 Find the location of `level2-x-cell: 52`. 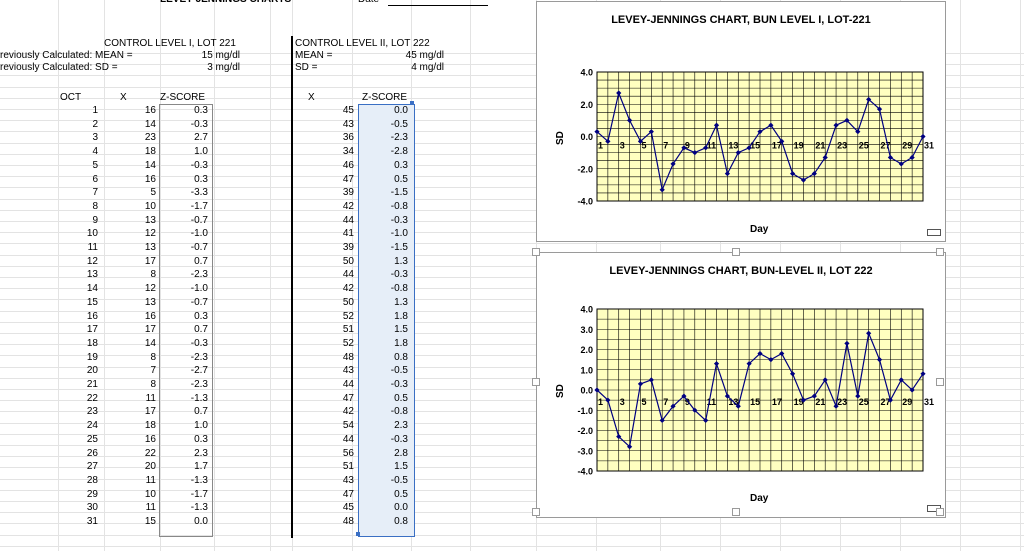

level2-x-cell: 52 is located at coordinates (348, 316).